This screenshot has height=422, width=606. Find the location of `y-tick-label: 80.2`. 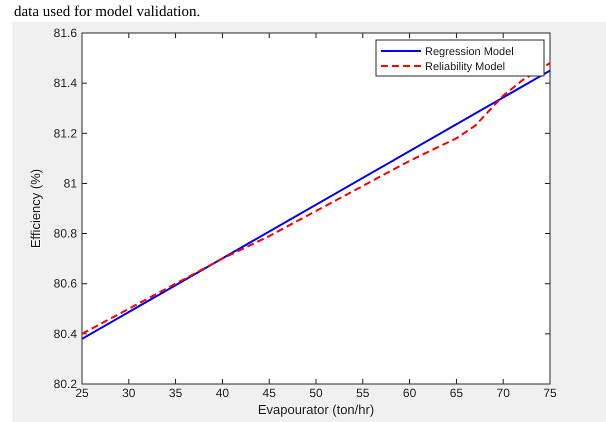

y-tick-label: 80.2 is located at coordinates (66, 384).